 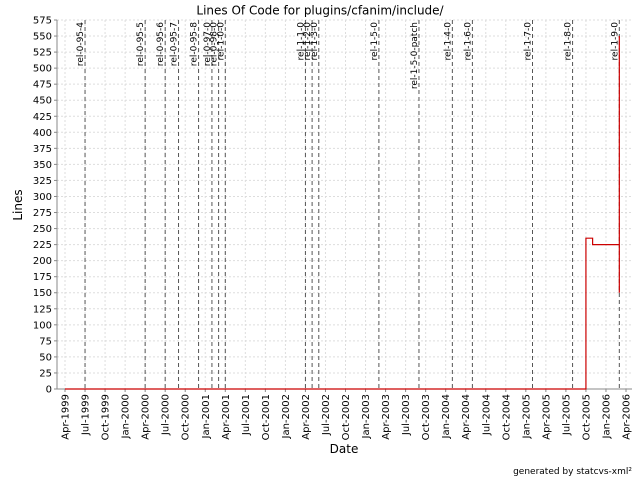 I want to click on x-tick-label: Apr-2003, so click(x=386, y=417).